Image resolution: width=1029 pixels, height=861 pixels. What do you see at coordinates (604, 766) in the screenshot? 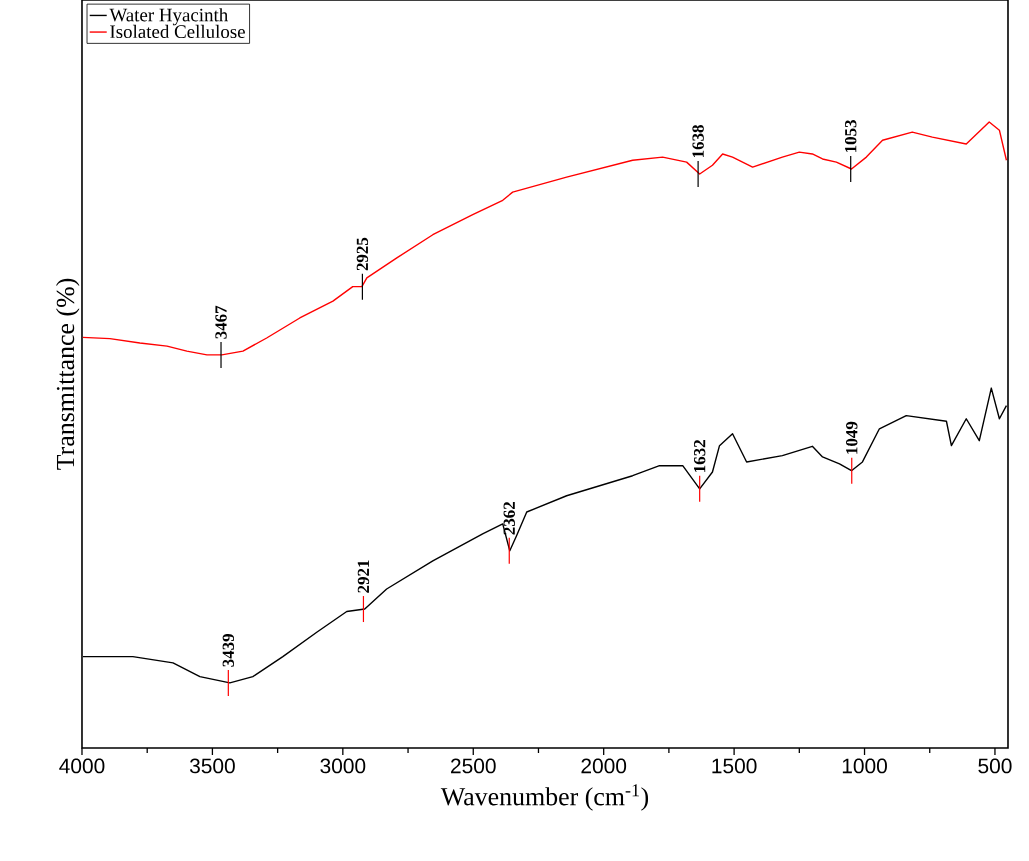
I see `x-tick-label: 2000` at bounding box center [604, 766].